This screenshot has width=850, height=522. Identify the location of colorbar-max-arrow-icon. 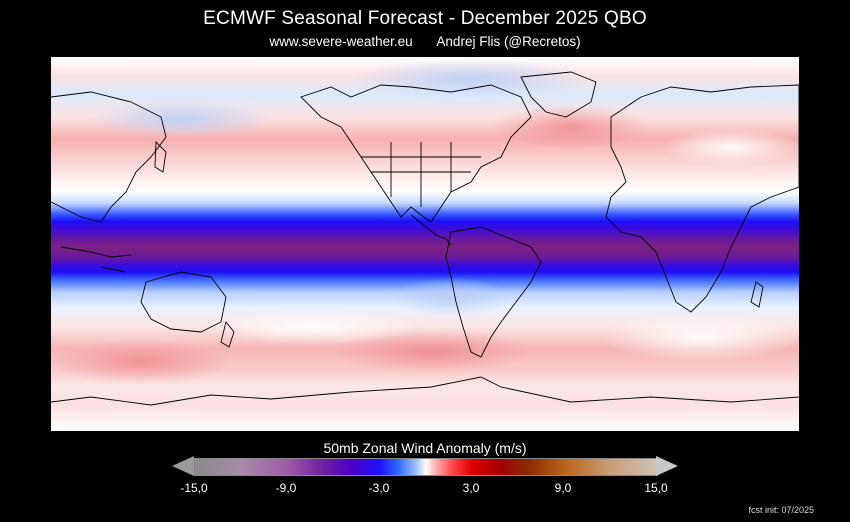
(667, 466).